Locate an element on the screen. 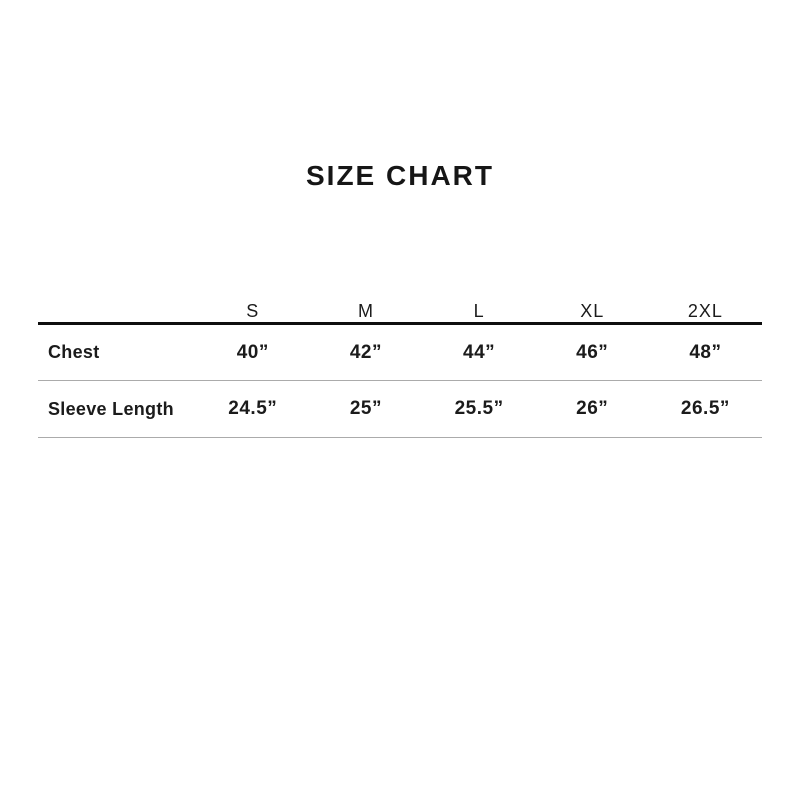 The height and width of the screenshot is (800, 800). column-header-l: L is located at coordinates (479, 303).